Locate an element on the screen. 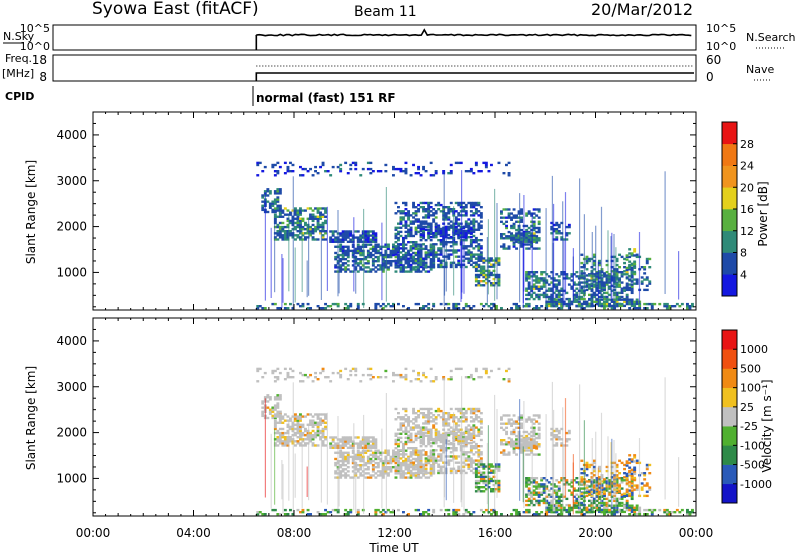 The width and height of the screenshot is (800, 554). nsky-panel: N.Sky 10^5 10^0 10^5 10^0 N.Search is located at coordinates (399, 37).